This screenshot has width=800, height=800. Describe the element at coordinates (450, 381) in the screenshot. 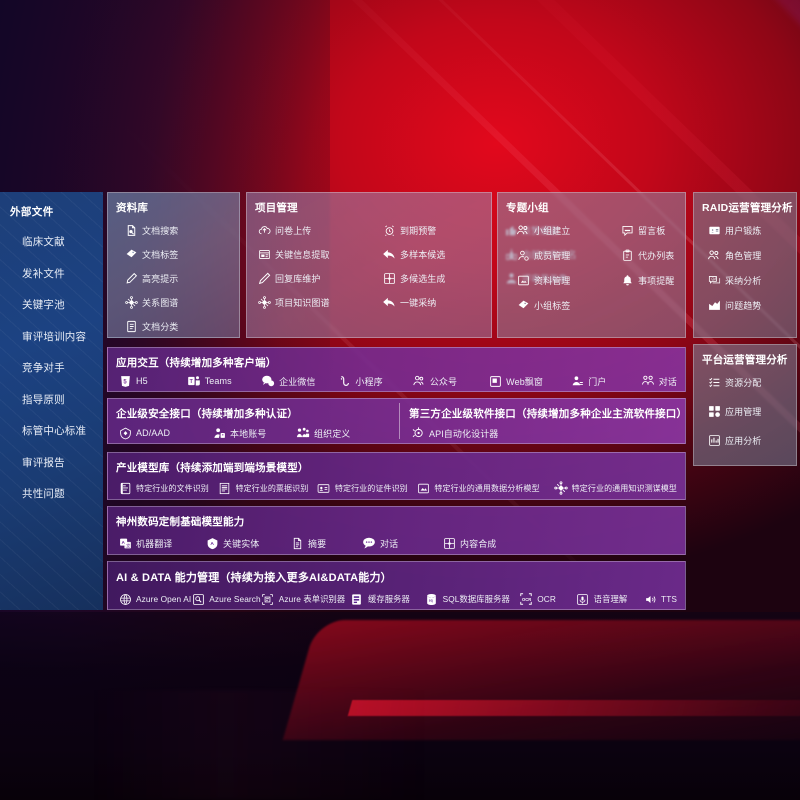

I see `interaction-item-official-account: 公众号` at that location.